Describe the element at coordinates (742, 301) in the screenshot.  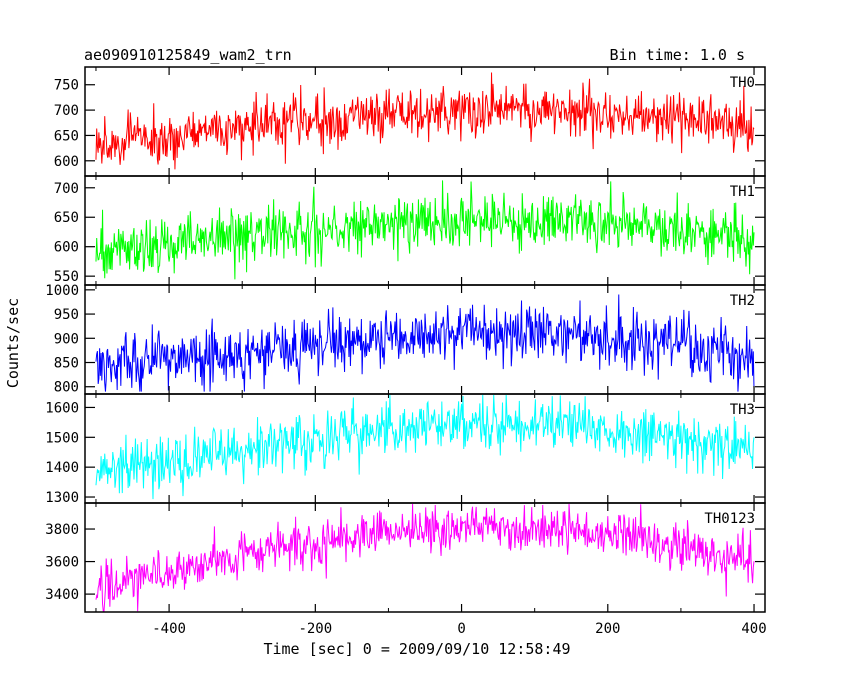
I see `panel-label-th2: TH2` at that location.